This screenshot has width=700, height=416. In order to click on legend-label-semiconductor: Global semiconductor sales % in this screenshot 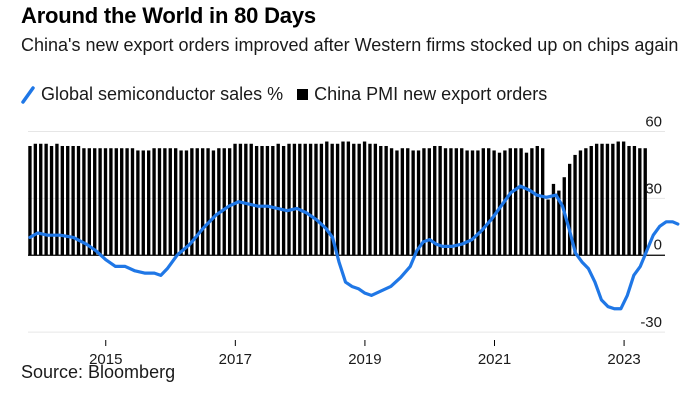, I will do `click(162, 94)`.